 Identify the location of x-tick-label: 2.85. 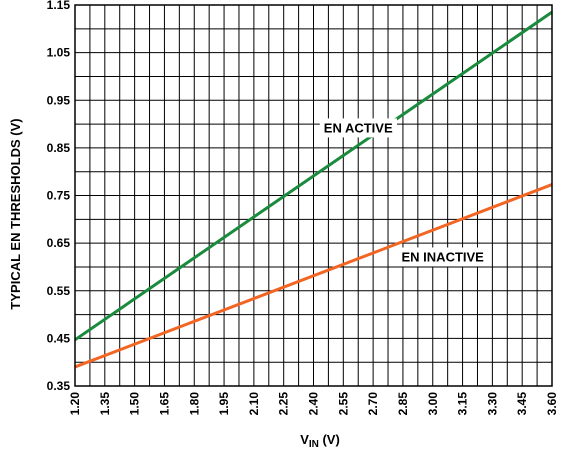
(403, 404).